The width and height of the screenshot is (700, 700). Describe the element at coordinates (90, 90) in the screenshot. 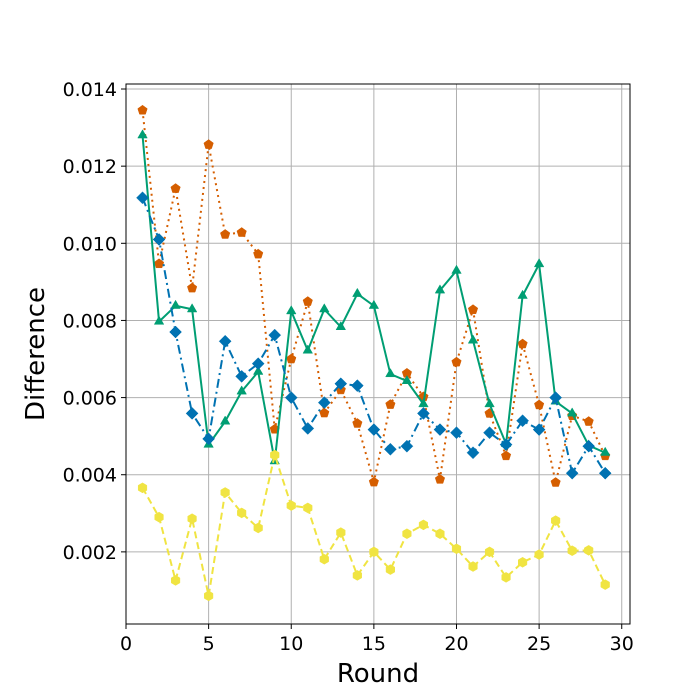

I see `y-tick-label: 0.014` at that location.